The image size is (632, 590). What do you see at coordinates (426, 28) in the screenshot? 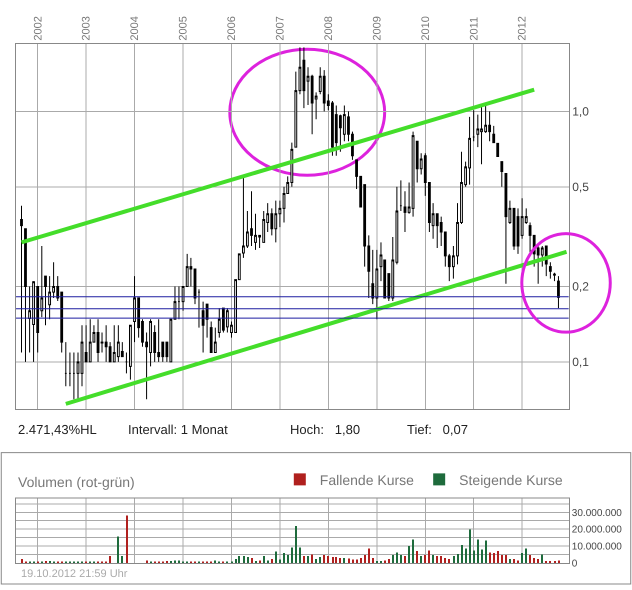
I see `x-tick-label: 2010` at bounding box center [426, 28].